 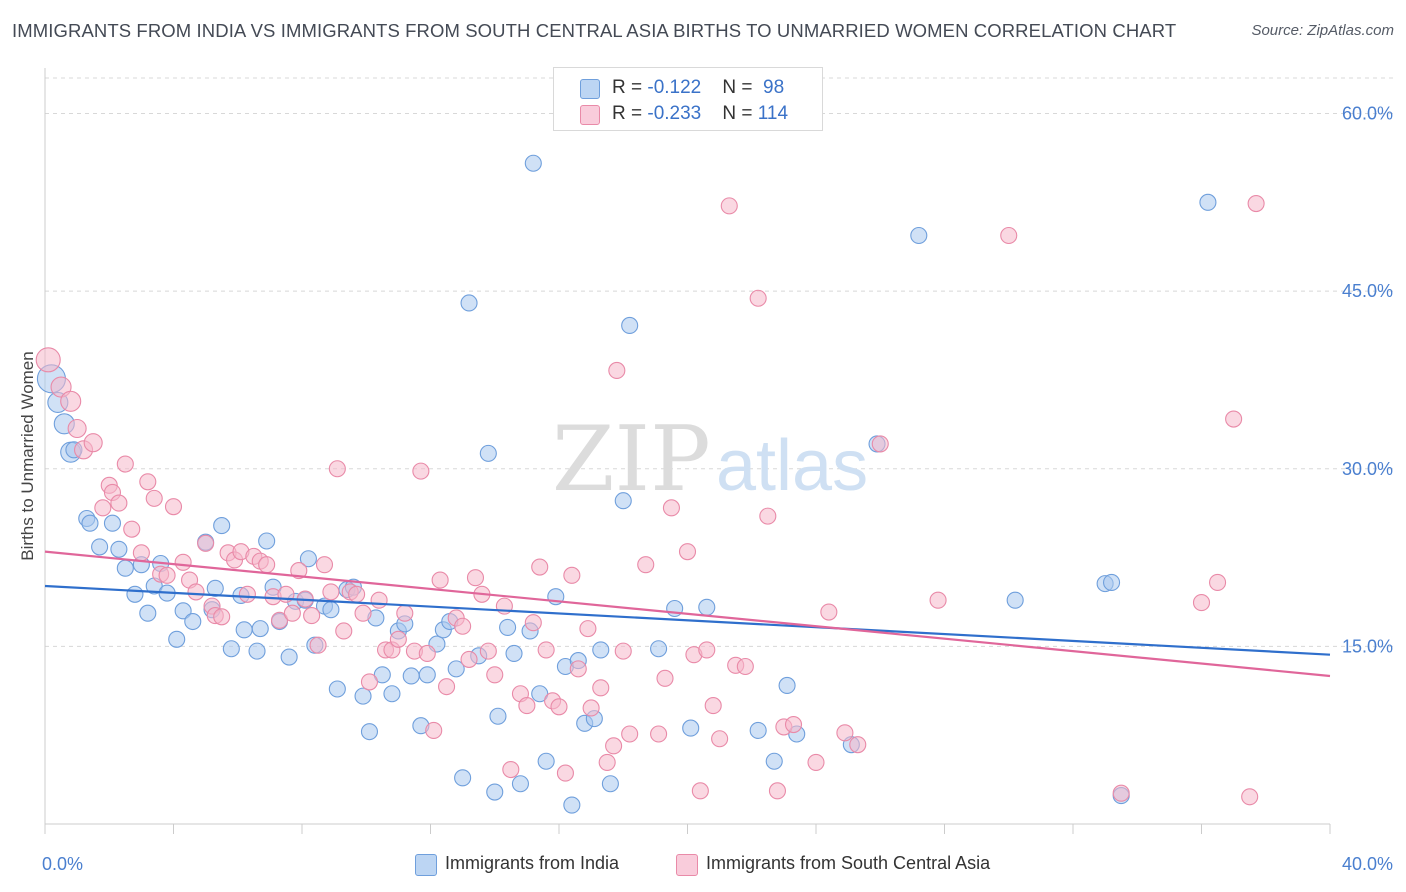 I want to click on x-tick-label-min: 0.0%, so click(x=62, y=864).